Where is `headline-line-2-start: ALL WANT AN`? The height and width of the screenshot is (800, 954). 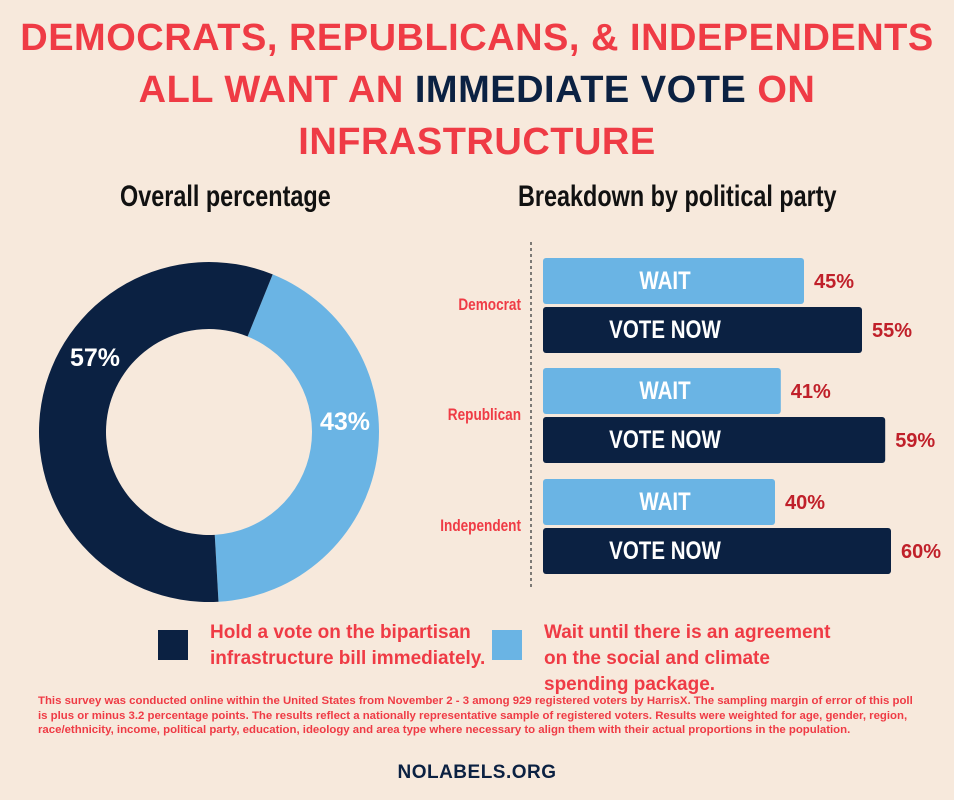 headline-line-2-start: ALL WANT AN is located at coordinates (276, 90).